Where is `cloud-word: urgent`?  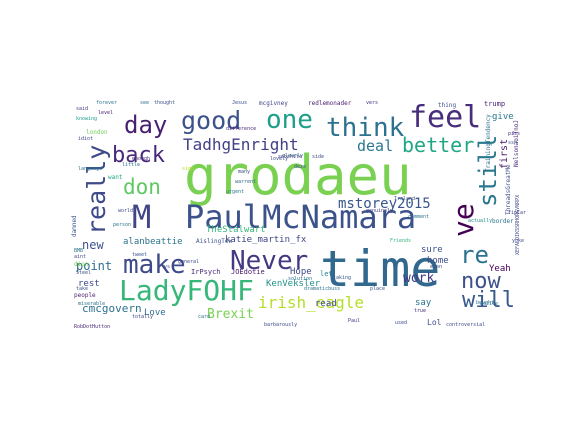 cloud-word: urgent is located at coordinates (235, 192).